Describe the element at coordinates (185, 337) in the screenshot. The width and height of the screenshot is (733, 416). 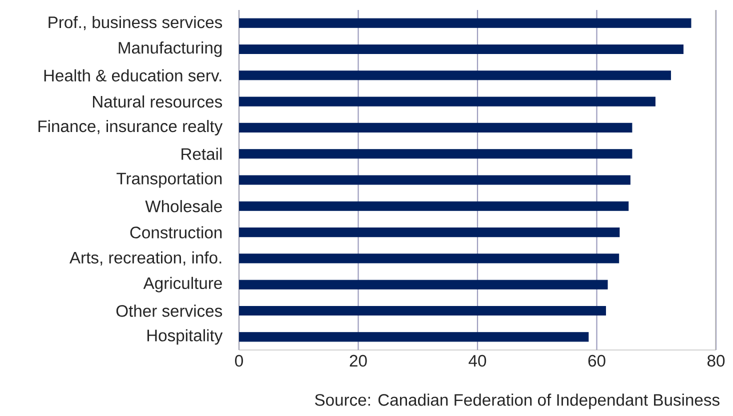
I see `y-tick-label: Hospitality` at that location.